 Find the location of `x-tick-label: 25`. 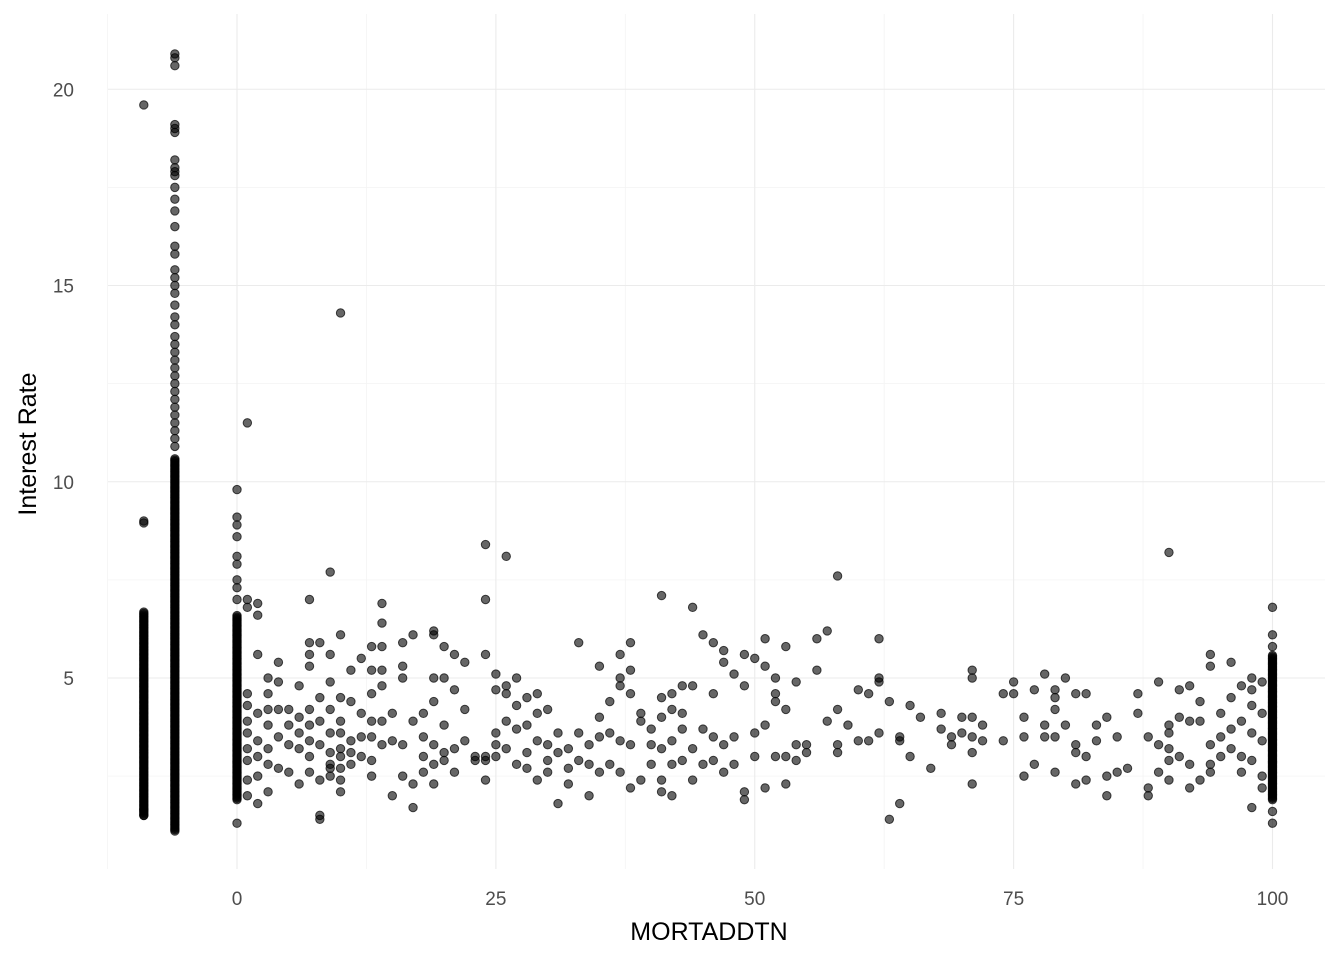

x-tick-label: 25 is located at coordinates (495, 899).